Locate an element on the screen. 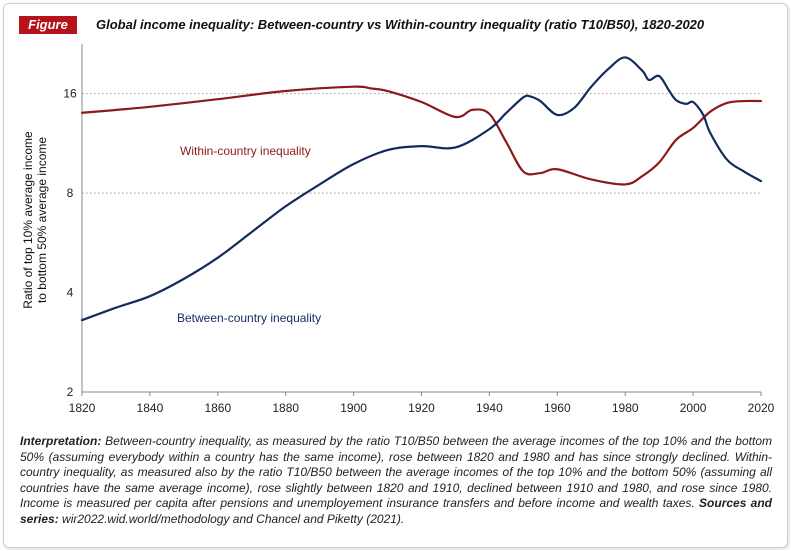 This screenshot has height=551, width=791. x-tick-label: 1900 is located at coordinates (353, 408).